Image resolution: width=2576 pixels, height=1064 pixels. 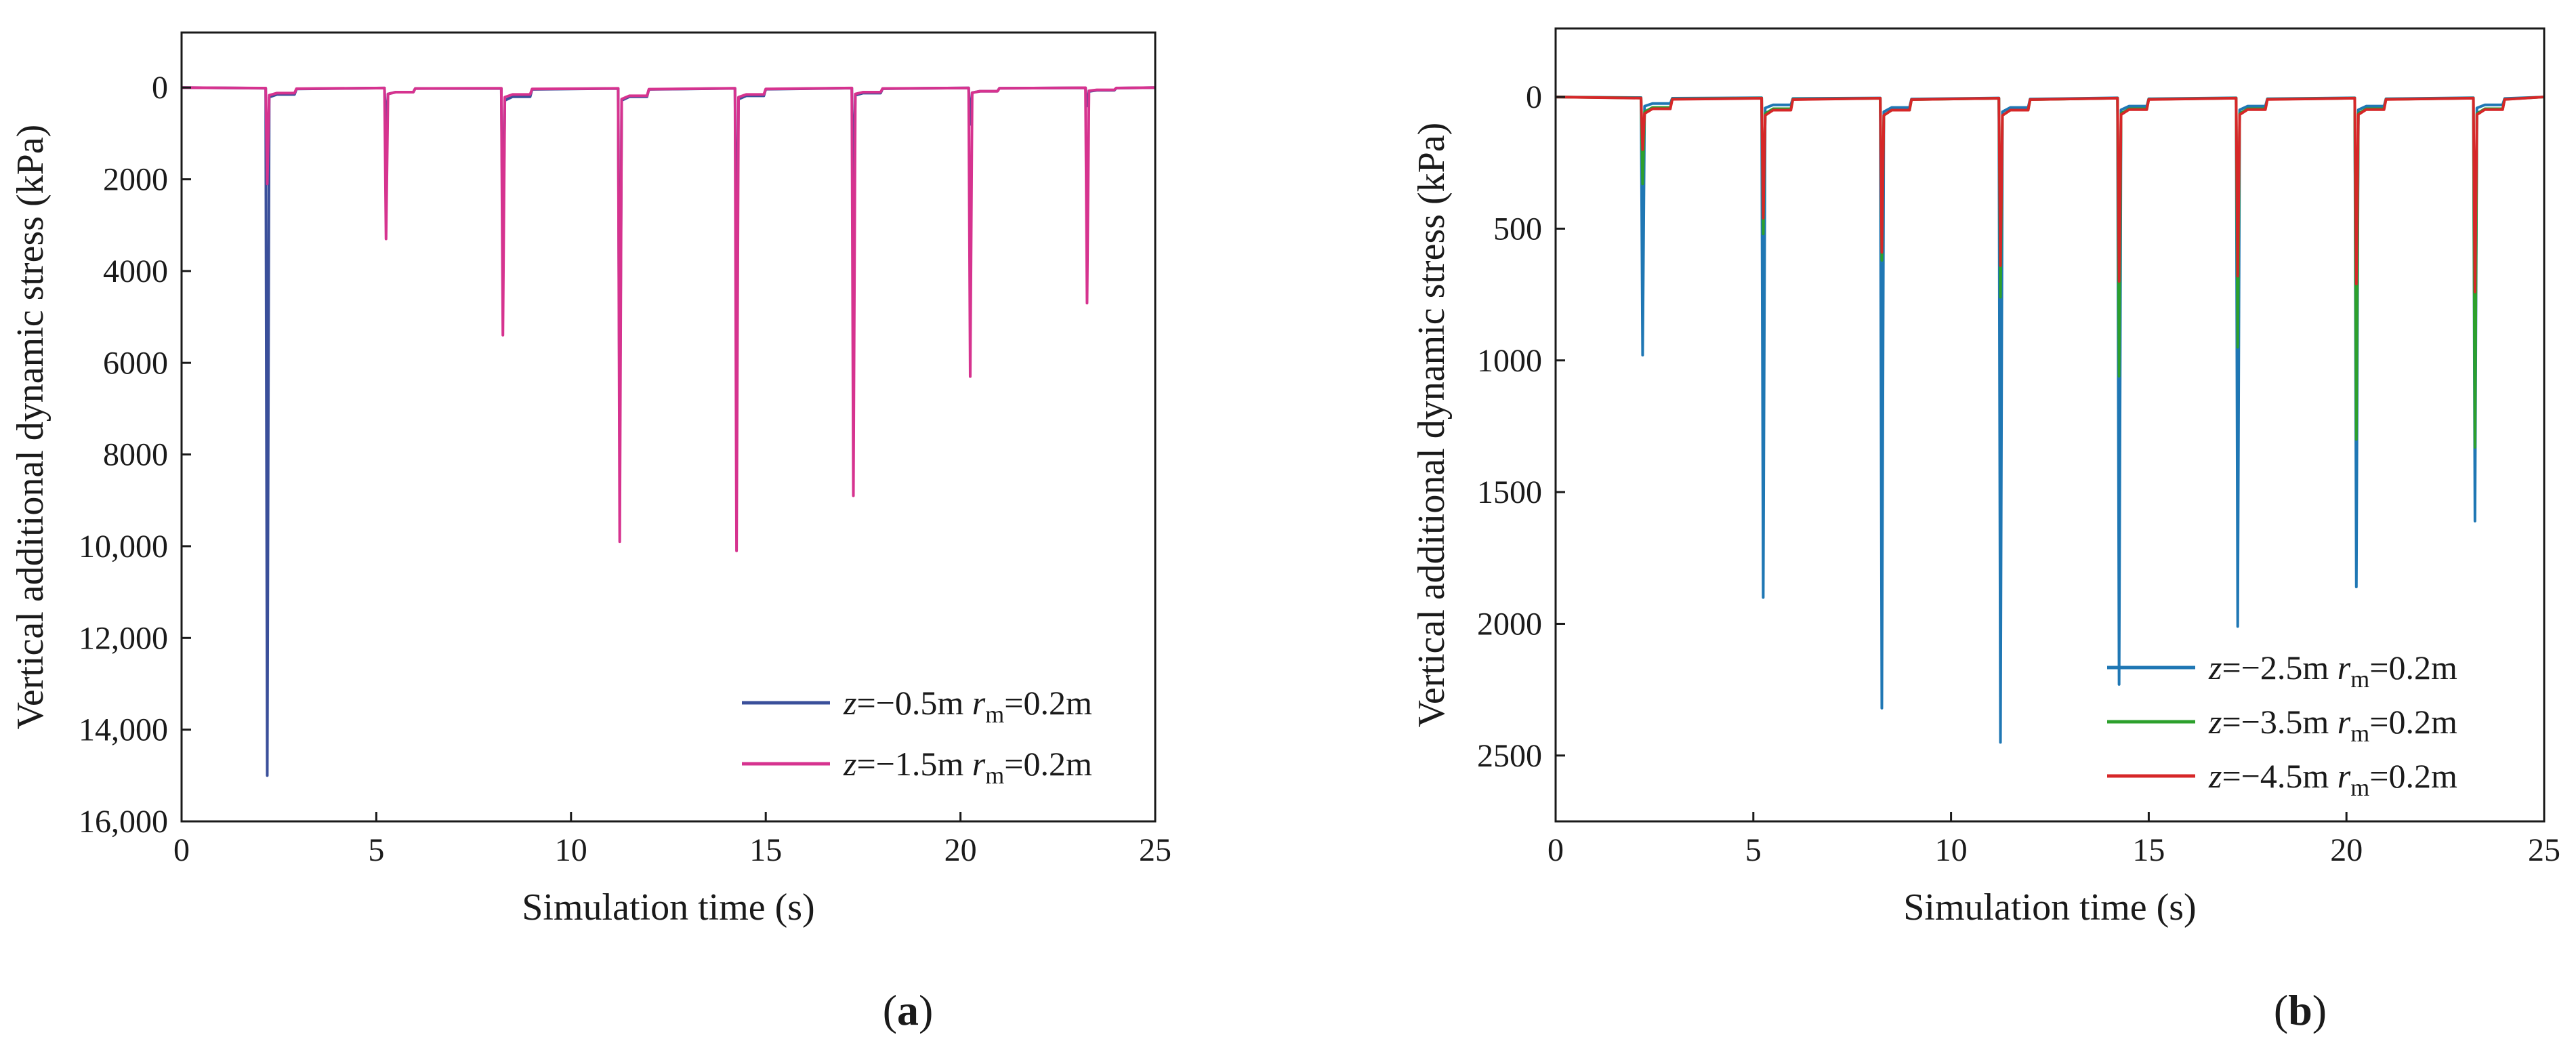 What do you see at coordinates (123, 730) in the screenshot?
I see `y-tick-label: 14,000` at bounding box center [123, 730].